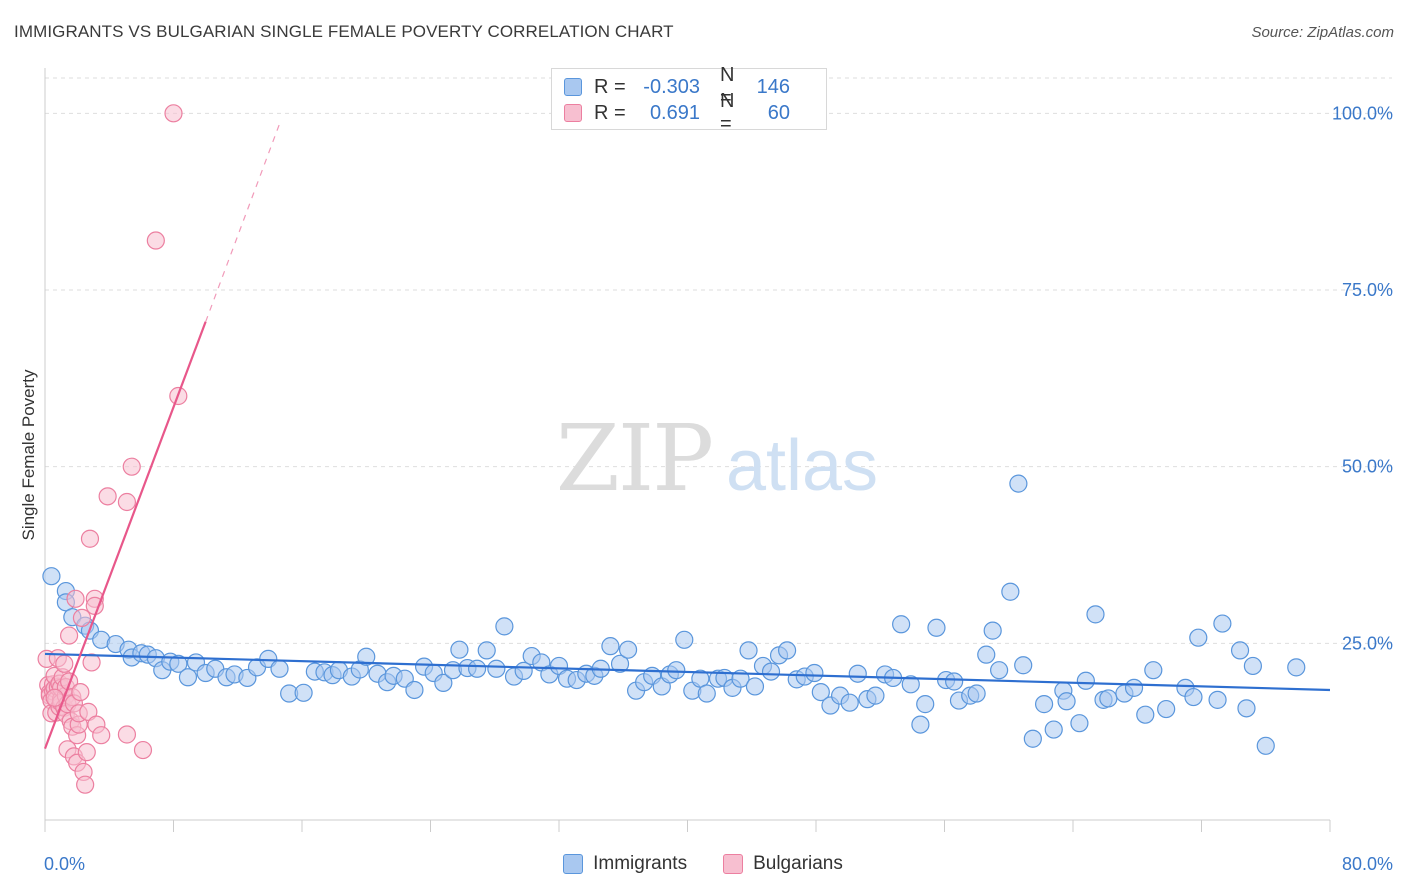 The height and width of the screenshot is (892, 1406). I want to click on n-value: 60, so click(778, 112).